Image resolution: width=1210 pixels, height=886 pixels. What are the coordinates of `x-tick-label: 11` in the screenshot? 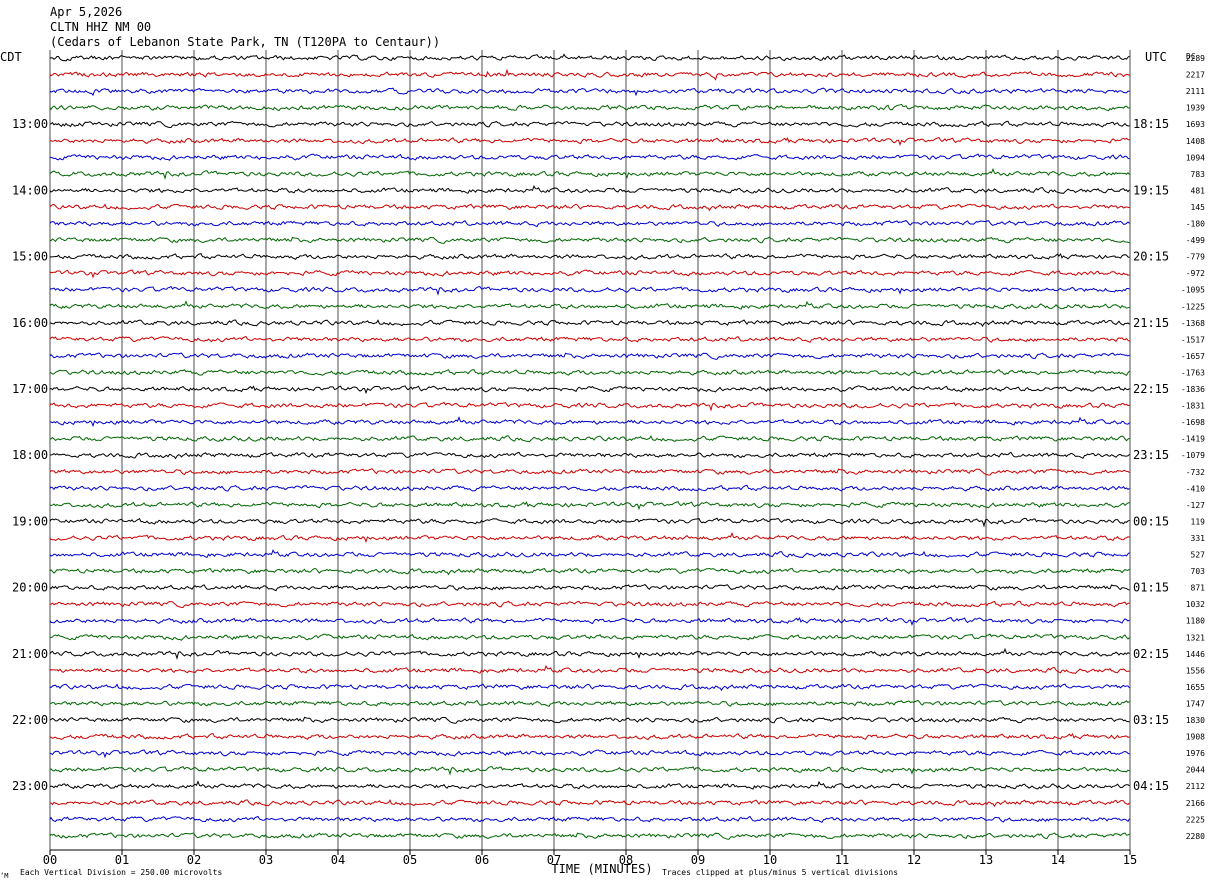 It's located at (842, 860).